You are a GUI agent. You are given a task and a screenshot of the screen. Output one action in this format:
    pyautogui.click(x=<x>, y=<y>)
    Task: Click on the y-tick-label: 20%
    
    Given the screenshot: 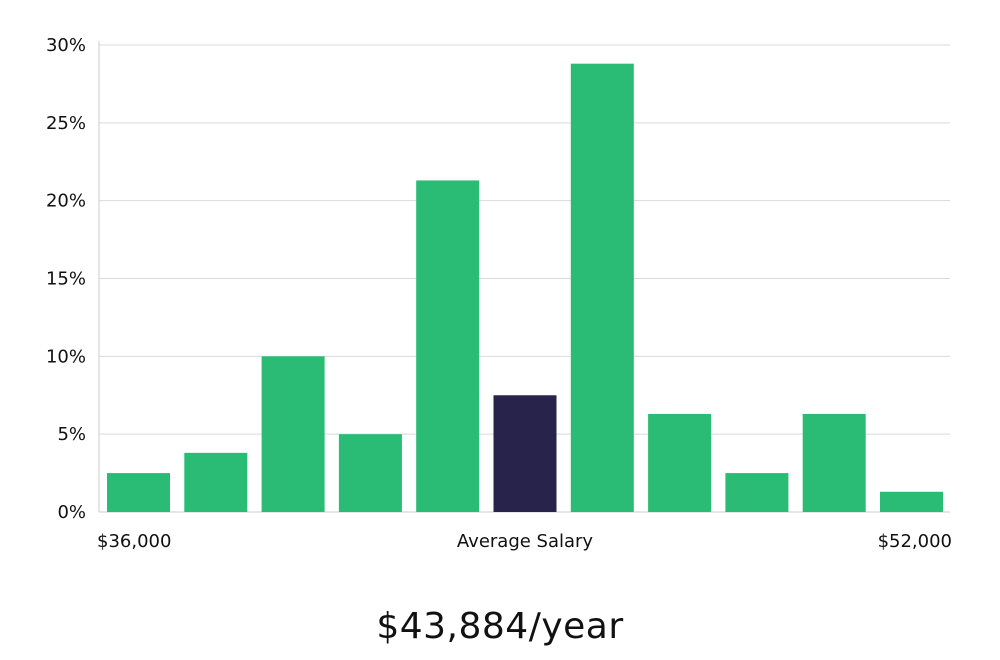 What is the action you would take?
    pyautogui.click(x=66, y=201)
    